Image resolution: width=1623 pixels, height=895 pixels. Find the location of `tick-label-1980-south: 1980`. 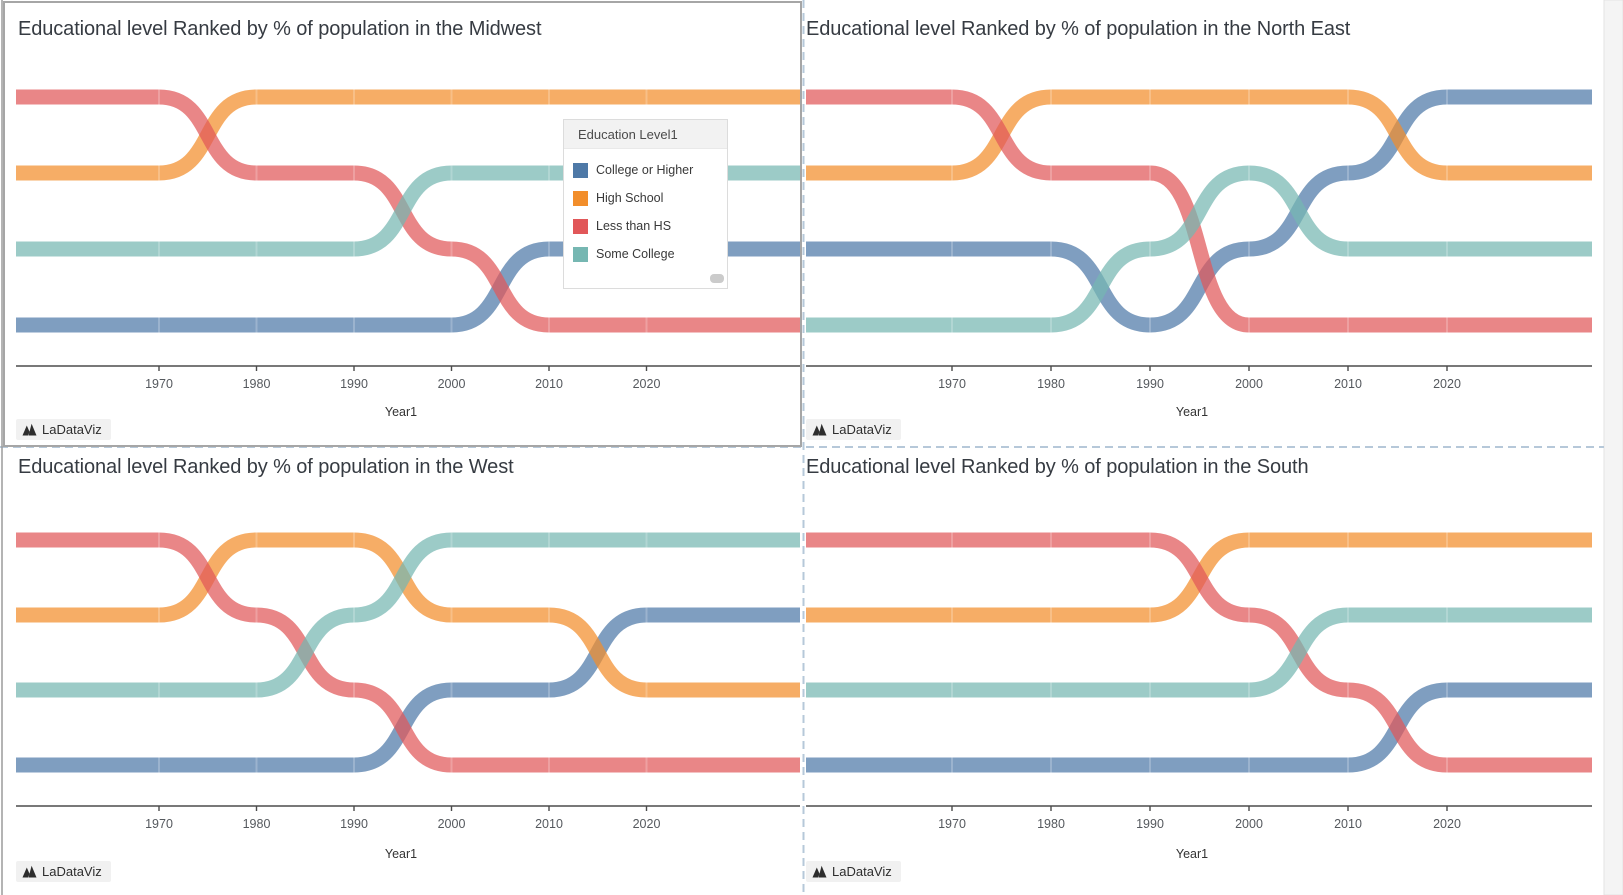

tick-label-1980-south: 1980 is located at coordinates (1051, 824).